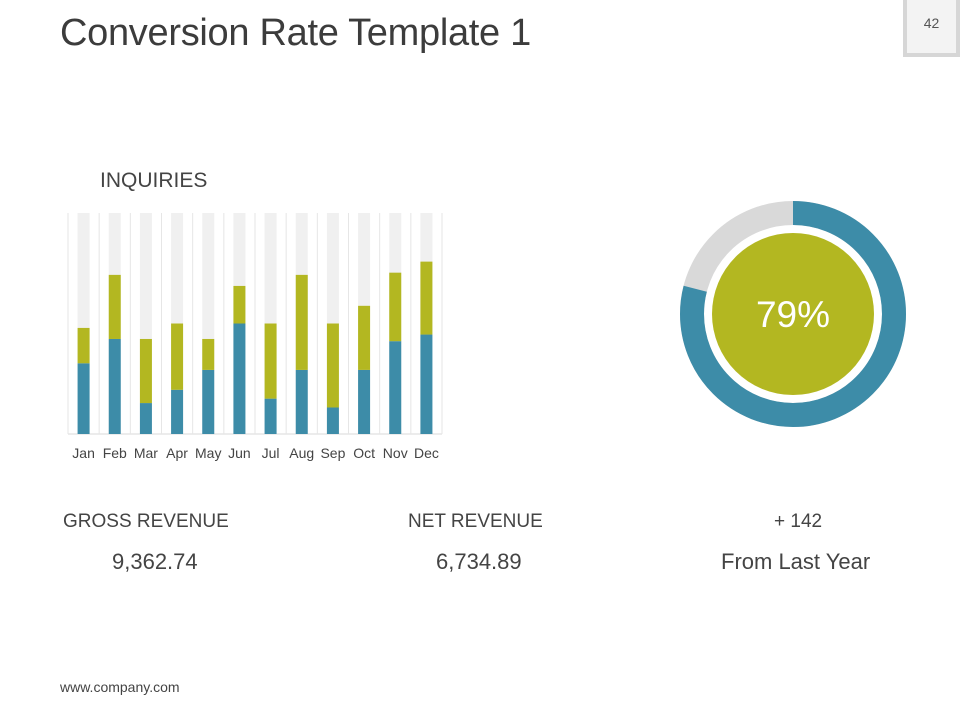 The width and height of the screenshot is (960, 720). Describe the element at coordinates (154, 180) in the screenshot. I see `chart-title: INQUIRIES` at that location.